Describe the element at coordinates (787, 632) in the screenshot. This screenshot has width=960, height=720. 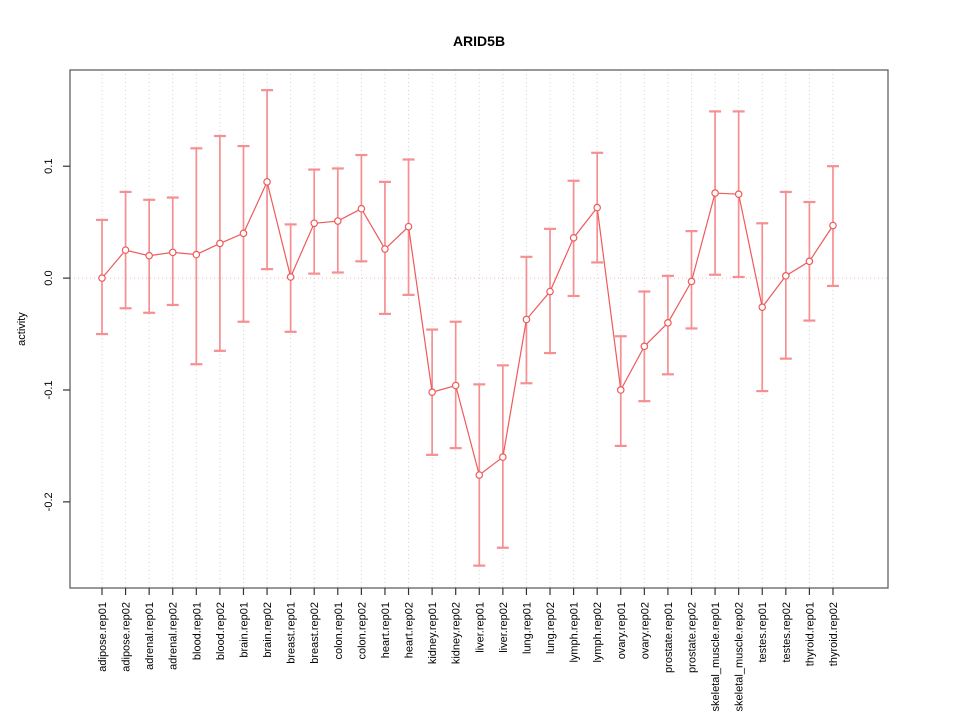
I see `x-tick-label: testes.rep02` at that location.